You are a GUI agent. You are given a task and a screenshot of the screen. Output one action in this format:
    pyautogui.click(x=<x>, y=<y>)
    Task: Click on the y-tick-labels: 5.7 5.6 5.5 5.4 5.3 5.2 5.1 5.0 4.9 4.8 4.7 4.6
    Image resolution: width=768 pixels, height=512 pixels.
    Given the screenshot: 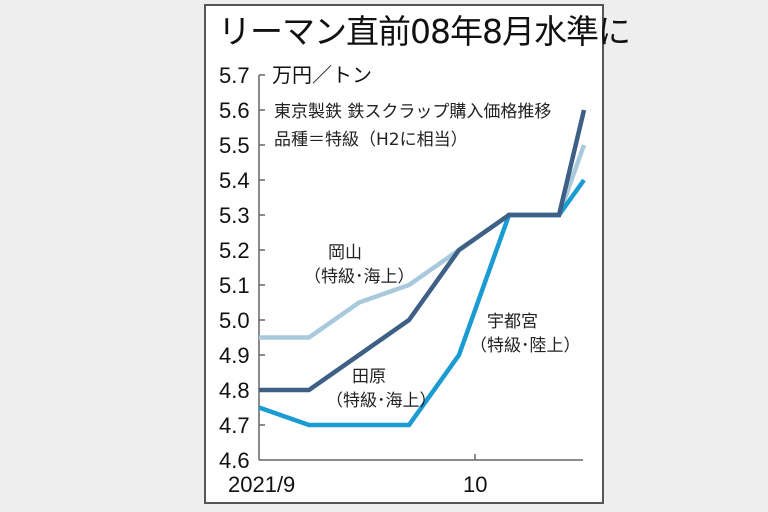 What is the action you would take?
    pyautogui.click(x=234, y=268)
    